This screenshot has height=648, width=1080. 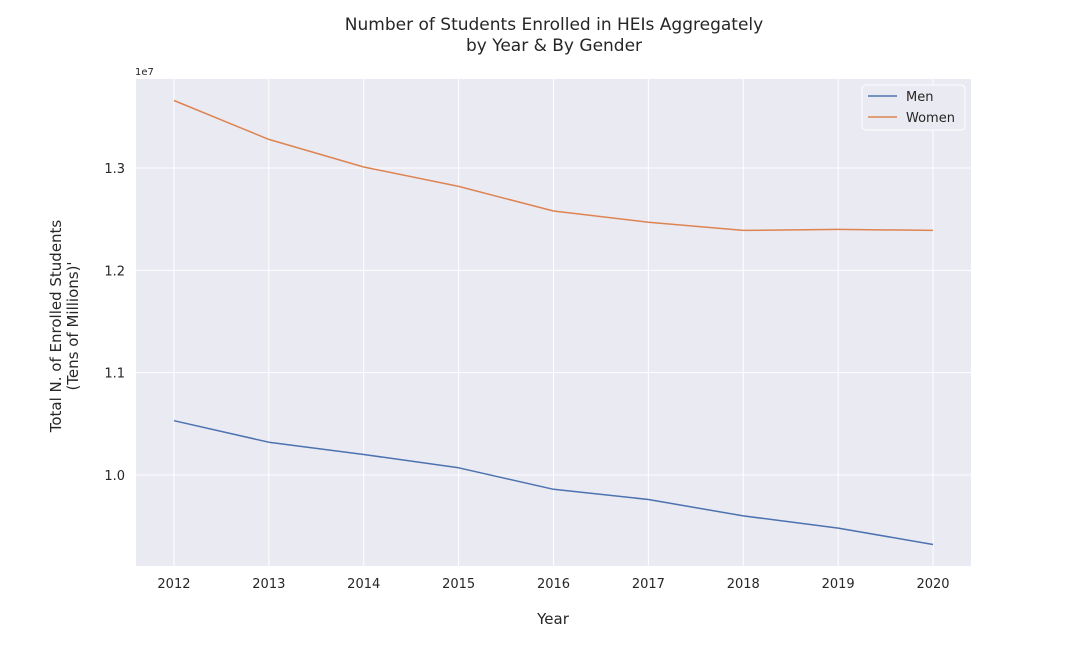 I want to click on y-tick-label: 1.2, so click(x=114, y=271).